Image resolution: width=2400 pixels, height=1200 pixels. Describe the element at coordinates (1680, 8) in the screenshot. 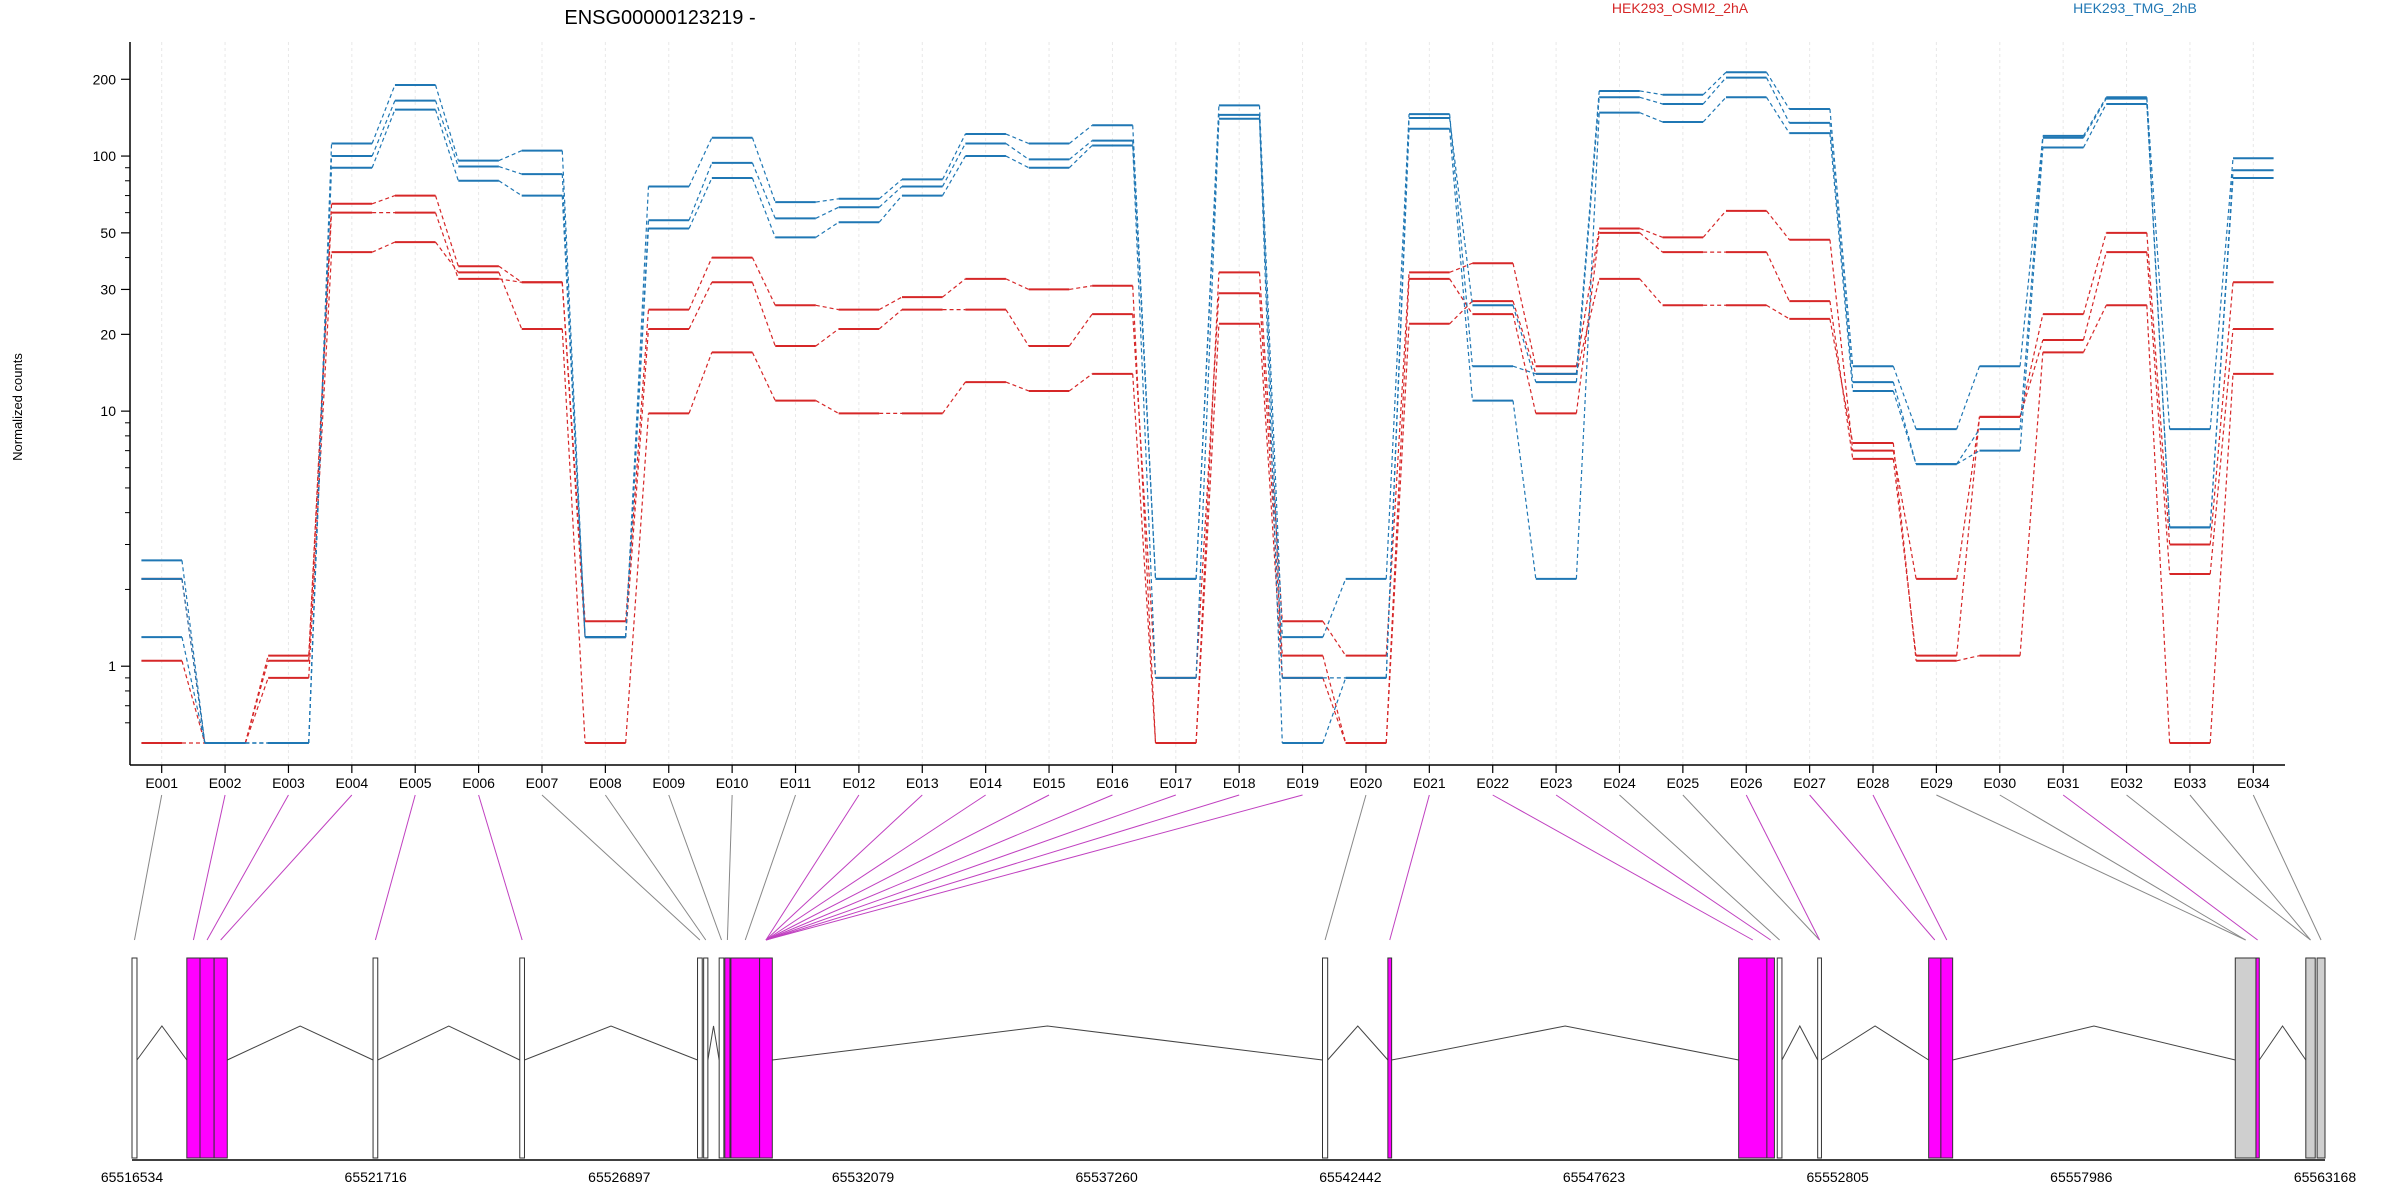

I see `legend-item-osmi2: HEK293_OSMI2_2hA` at that location.